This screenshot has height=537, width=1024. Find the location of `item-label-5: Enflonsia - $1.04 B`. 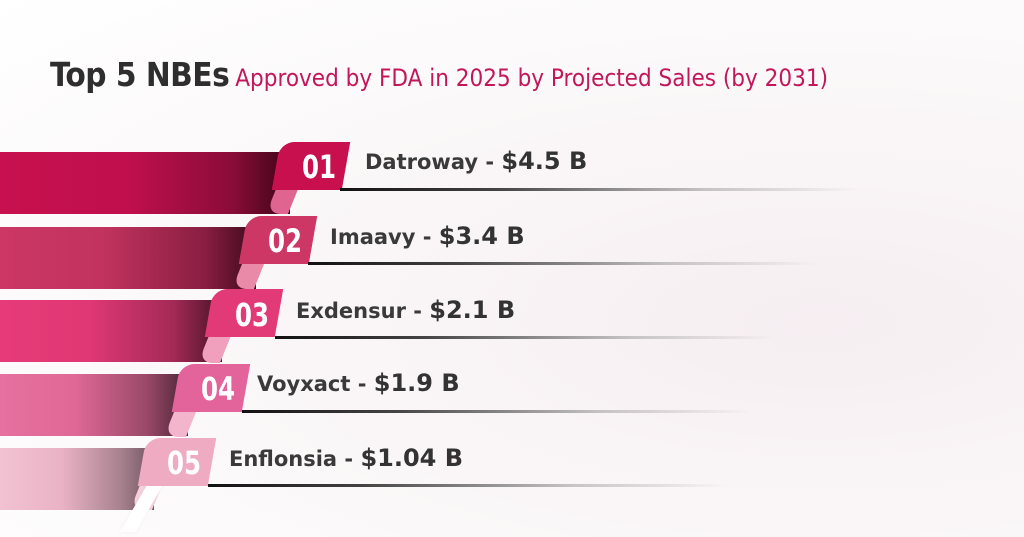

item-label-5: Enflonsia - $1.04 B is located at coordinates (346, 458).